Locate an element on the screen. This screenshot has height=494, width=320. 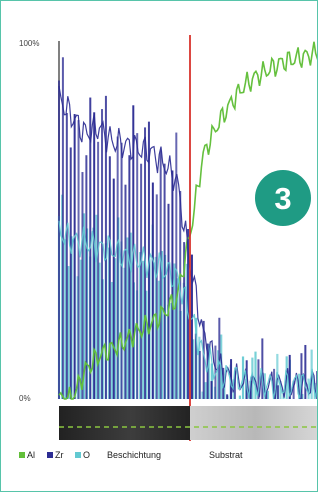
legend-label-substrate: Substrat is located at coordinates (226, 455).